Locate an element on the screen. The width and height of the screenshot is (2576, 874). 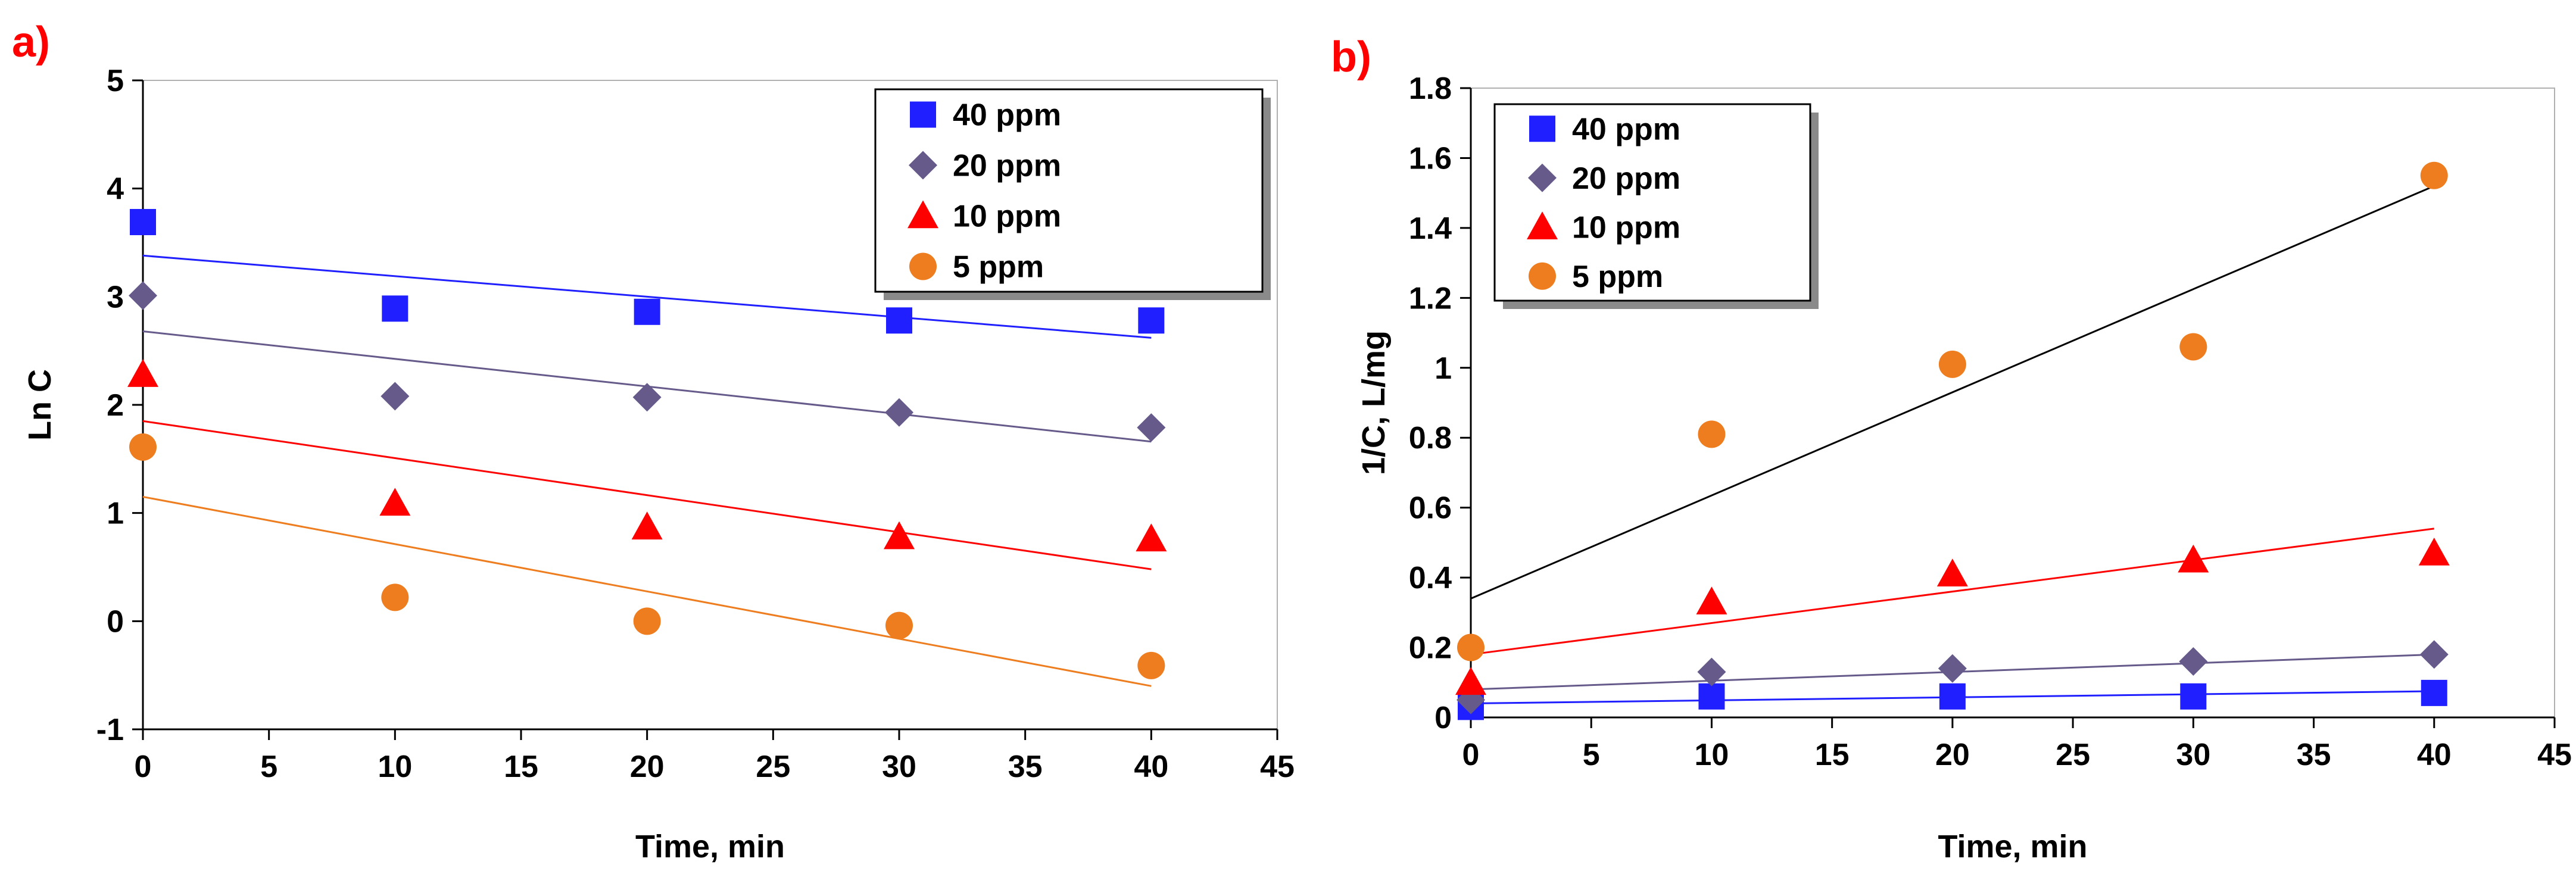
y-tick-label: 4 is located at coordinates (115, 189).